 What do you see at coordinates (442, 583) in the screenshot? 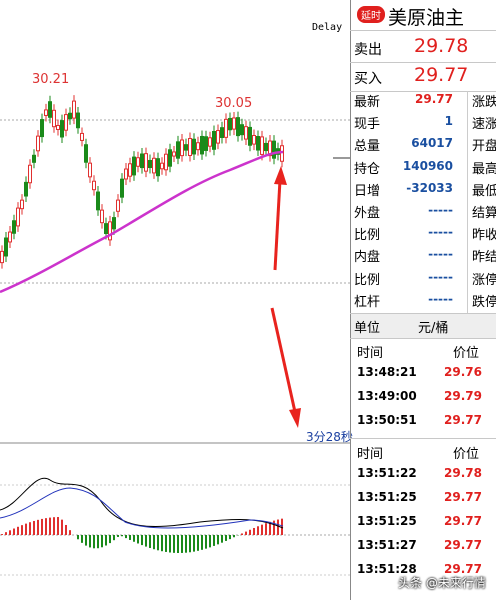
I see `watermark: 头条 @未来行情` at bounding box center [442, 583].